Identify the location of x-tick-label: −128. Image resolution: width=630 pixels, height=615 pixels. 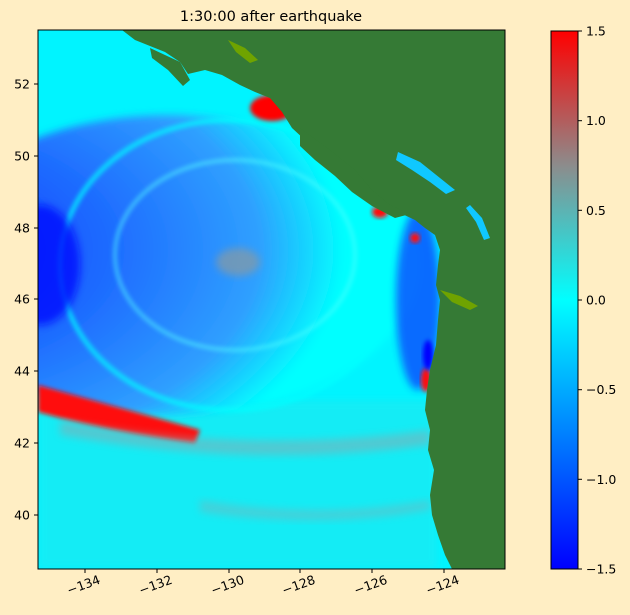
(298, 585).